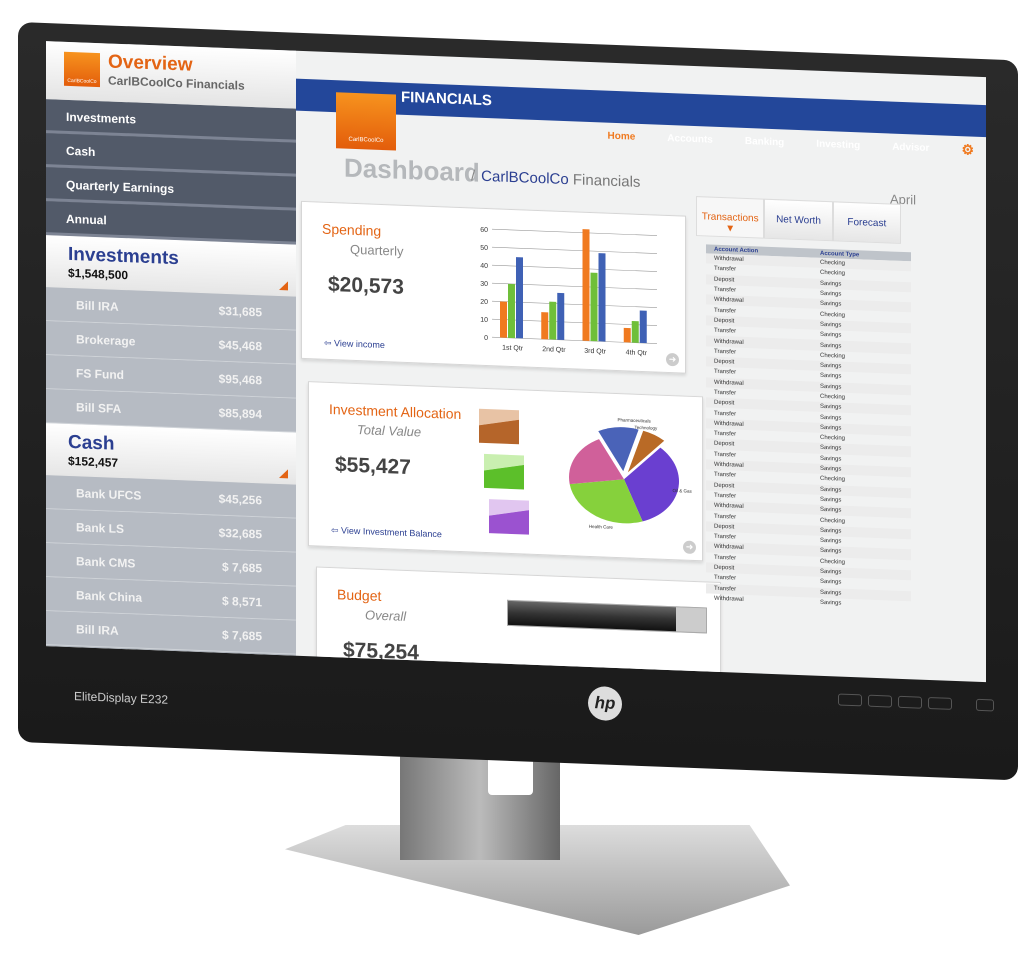 Image resolution: width=1024 pixels, height=953 pixels. What do you see at coordinates (176, 83) in the screenshot?
I see `sidebar-subtitle: CarlBCoolCo Financials` at bounding box center [176, 83].